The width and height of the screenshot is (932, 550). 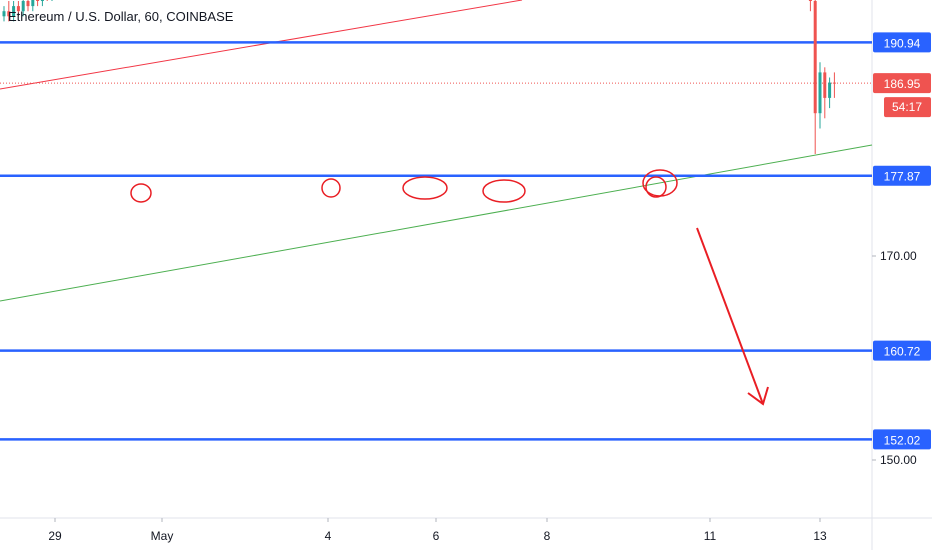 I want to click on x-tick-label: May, so click(x=162, y=536).